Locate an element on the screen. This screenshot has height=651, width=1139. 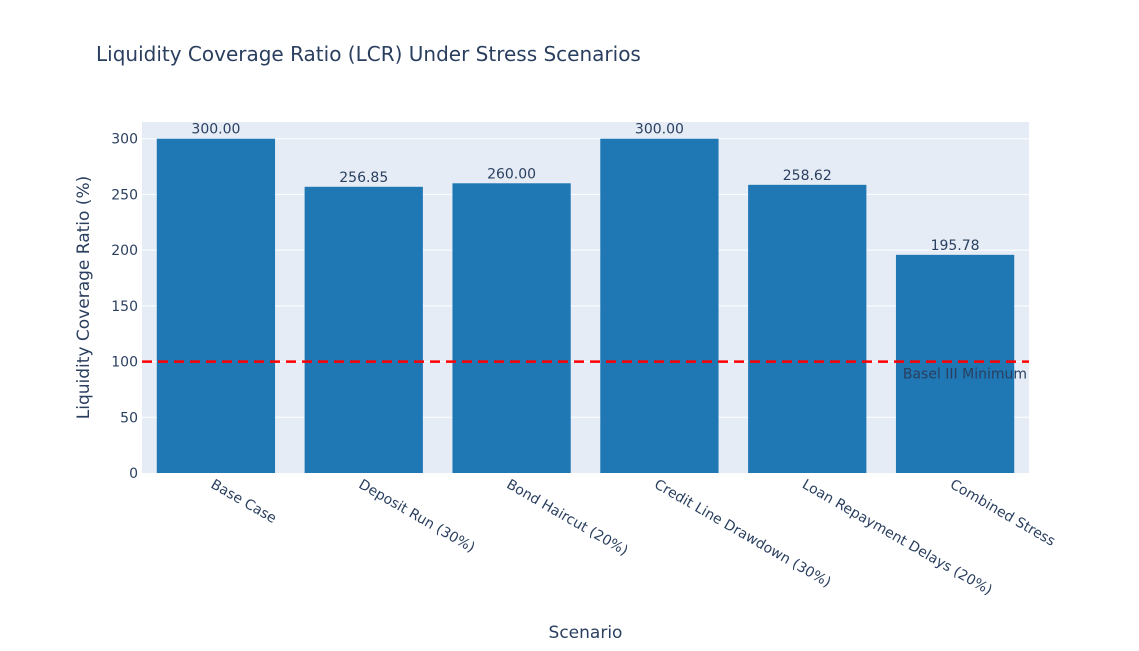
bar-value-label: 256.85 is located at coordinates (363, 178).